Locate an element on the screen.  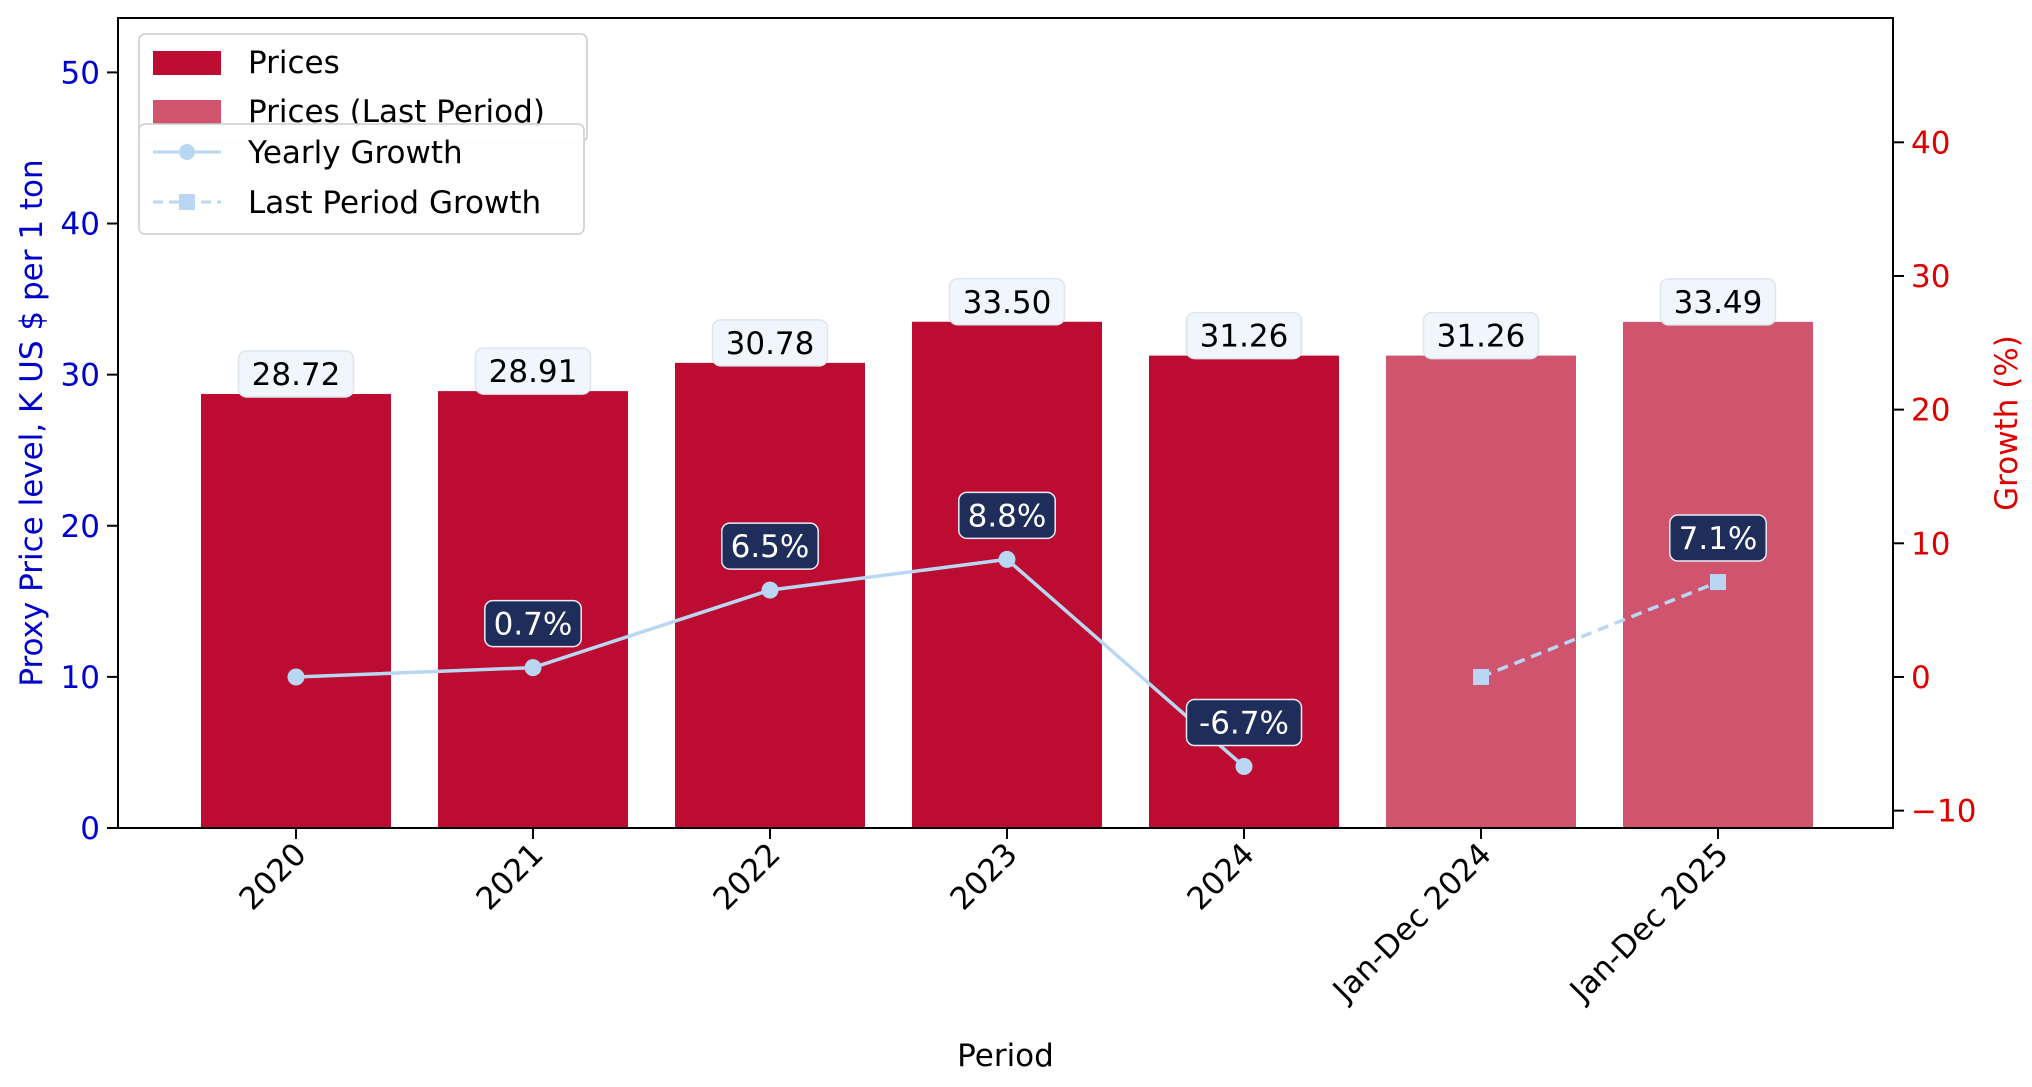
y-left-tick-label-40: 40 is located at coordinates (80, 225).